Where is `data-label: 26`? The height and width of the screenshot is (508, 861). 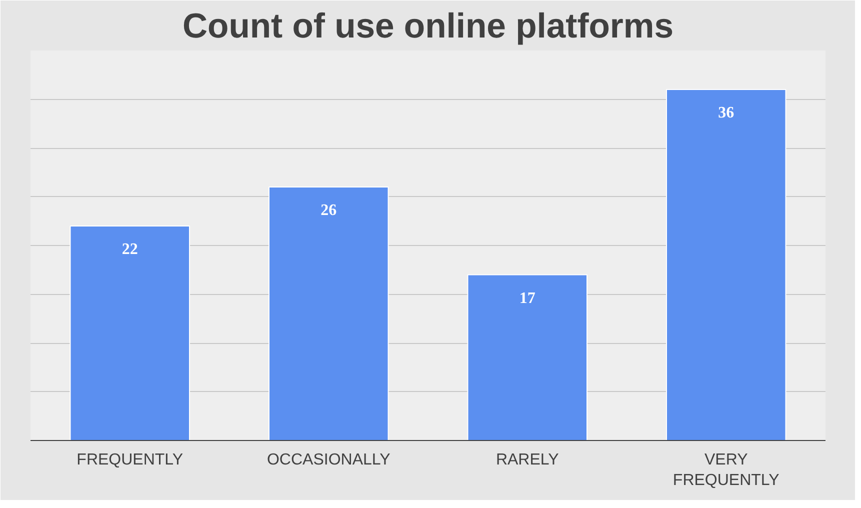 data-label: 26 is located at coordinates (328, 210).